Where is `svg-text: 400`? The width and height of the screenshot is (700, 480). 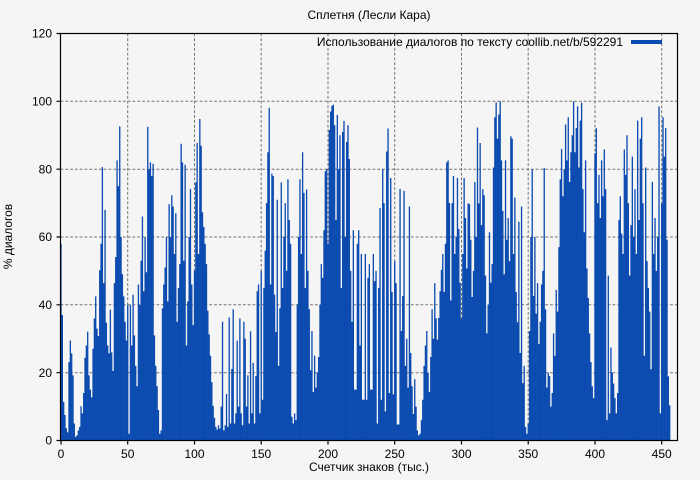 svg-text: 400 is located at coordinates (595, 454).